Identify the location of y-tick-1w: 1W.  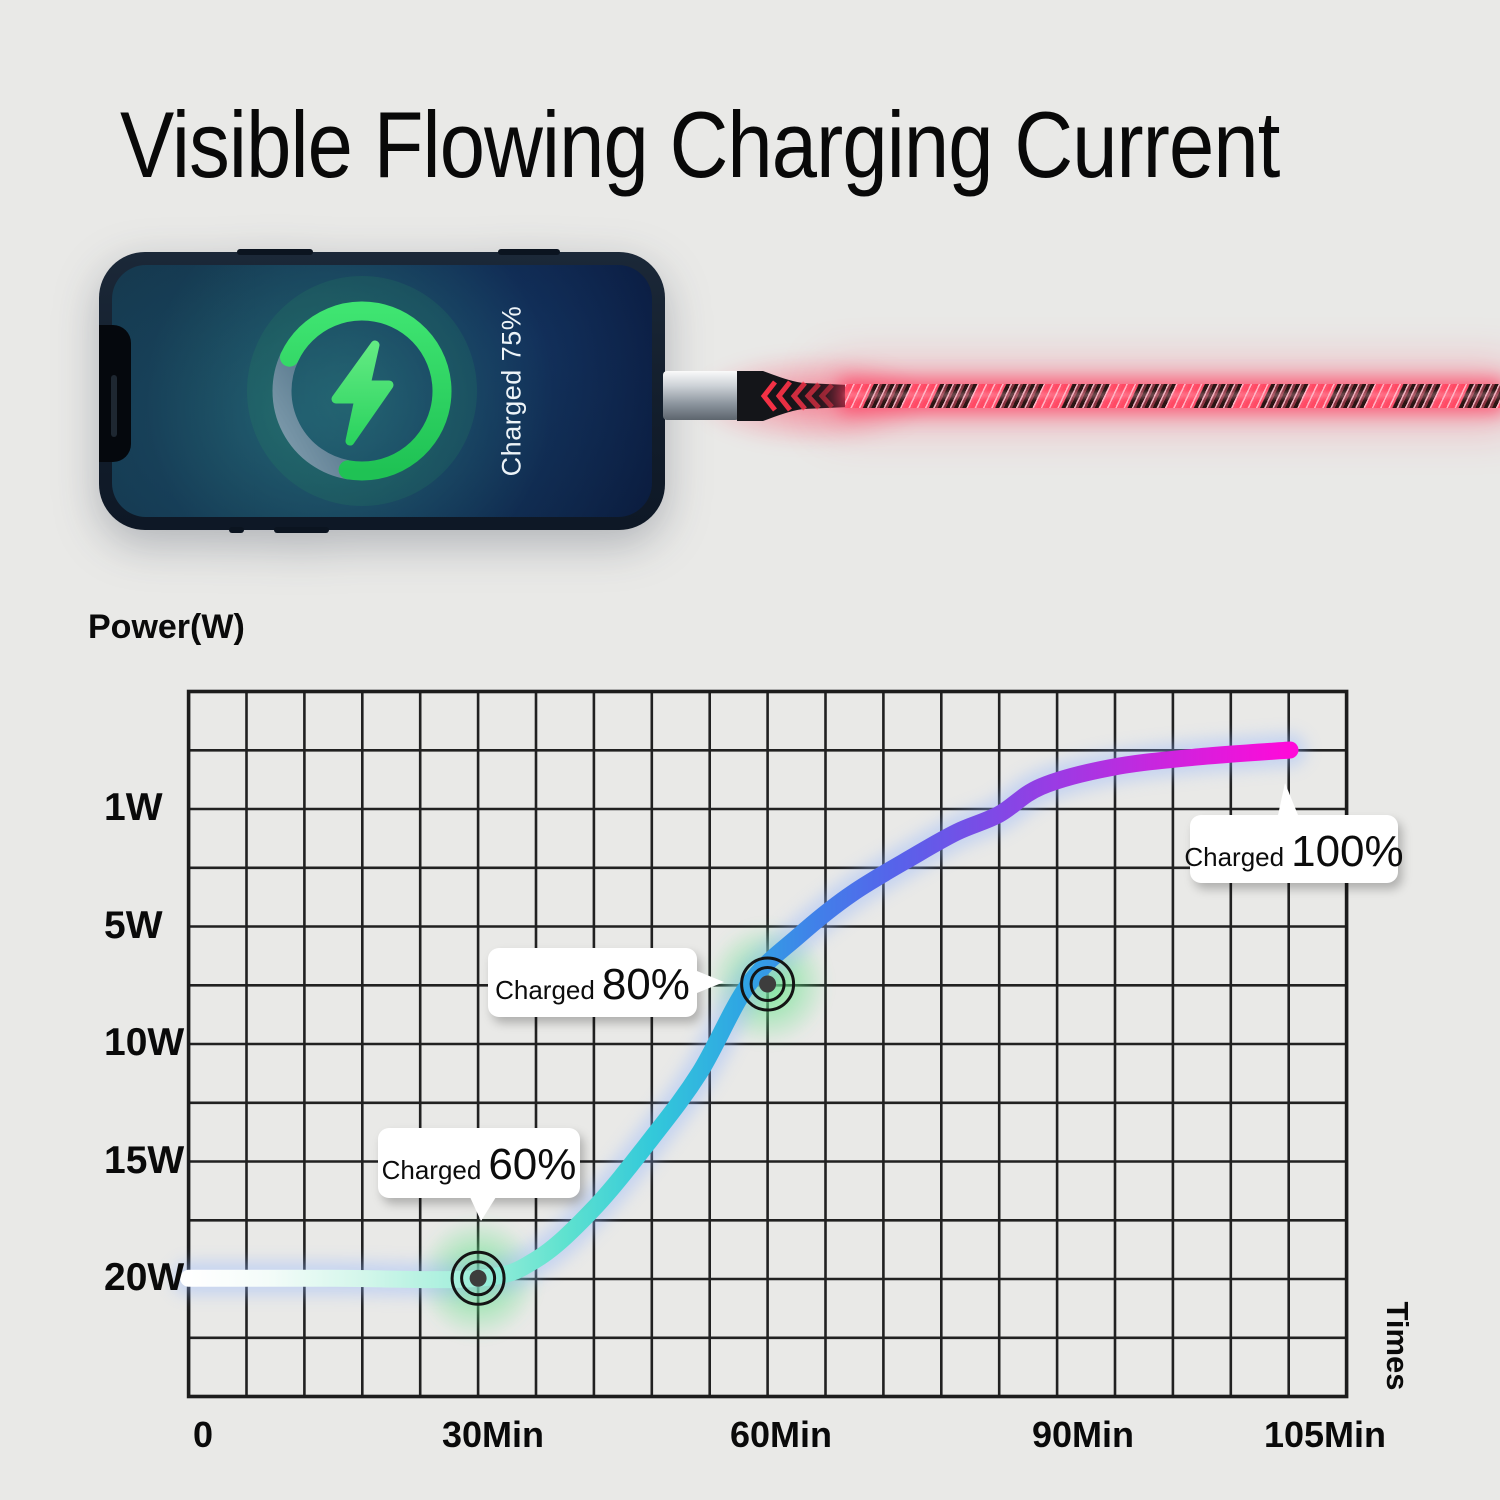
(133, 807).